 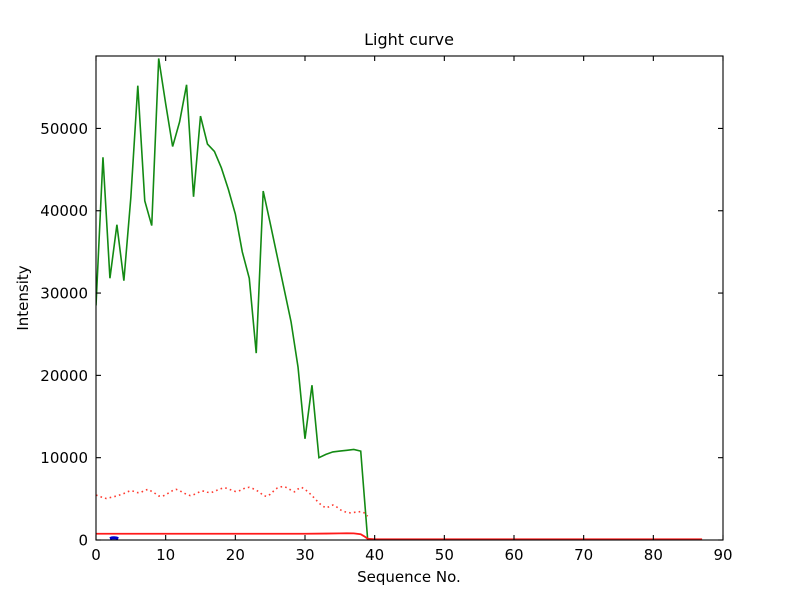 What do you see at coordinates (513, 555) in the screenshot?
I see `x-tick-label: 60` at bounding box center [513, 555].